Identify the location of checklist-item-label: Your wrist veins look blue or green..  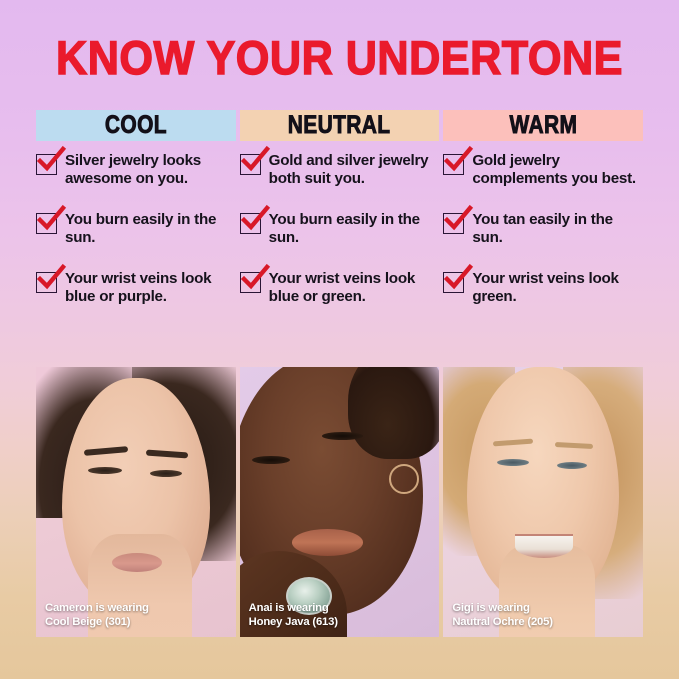
(342, 287).